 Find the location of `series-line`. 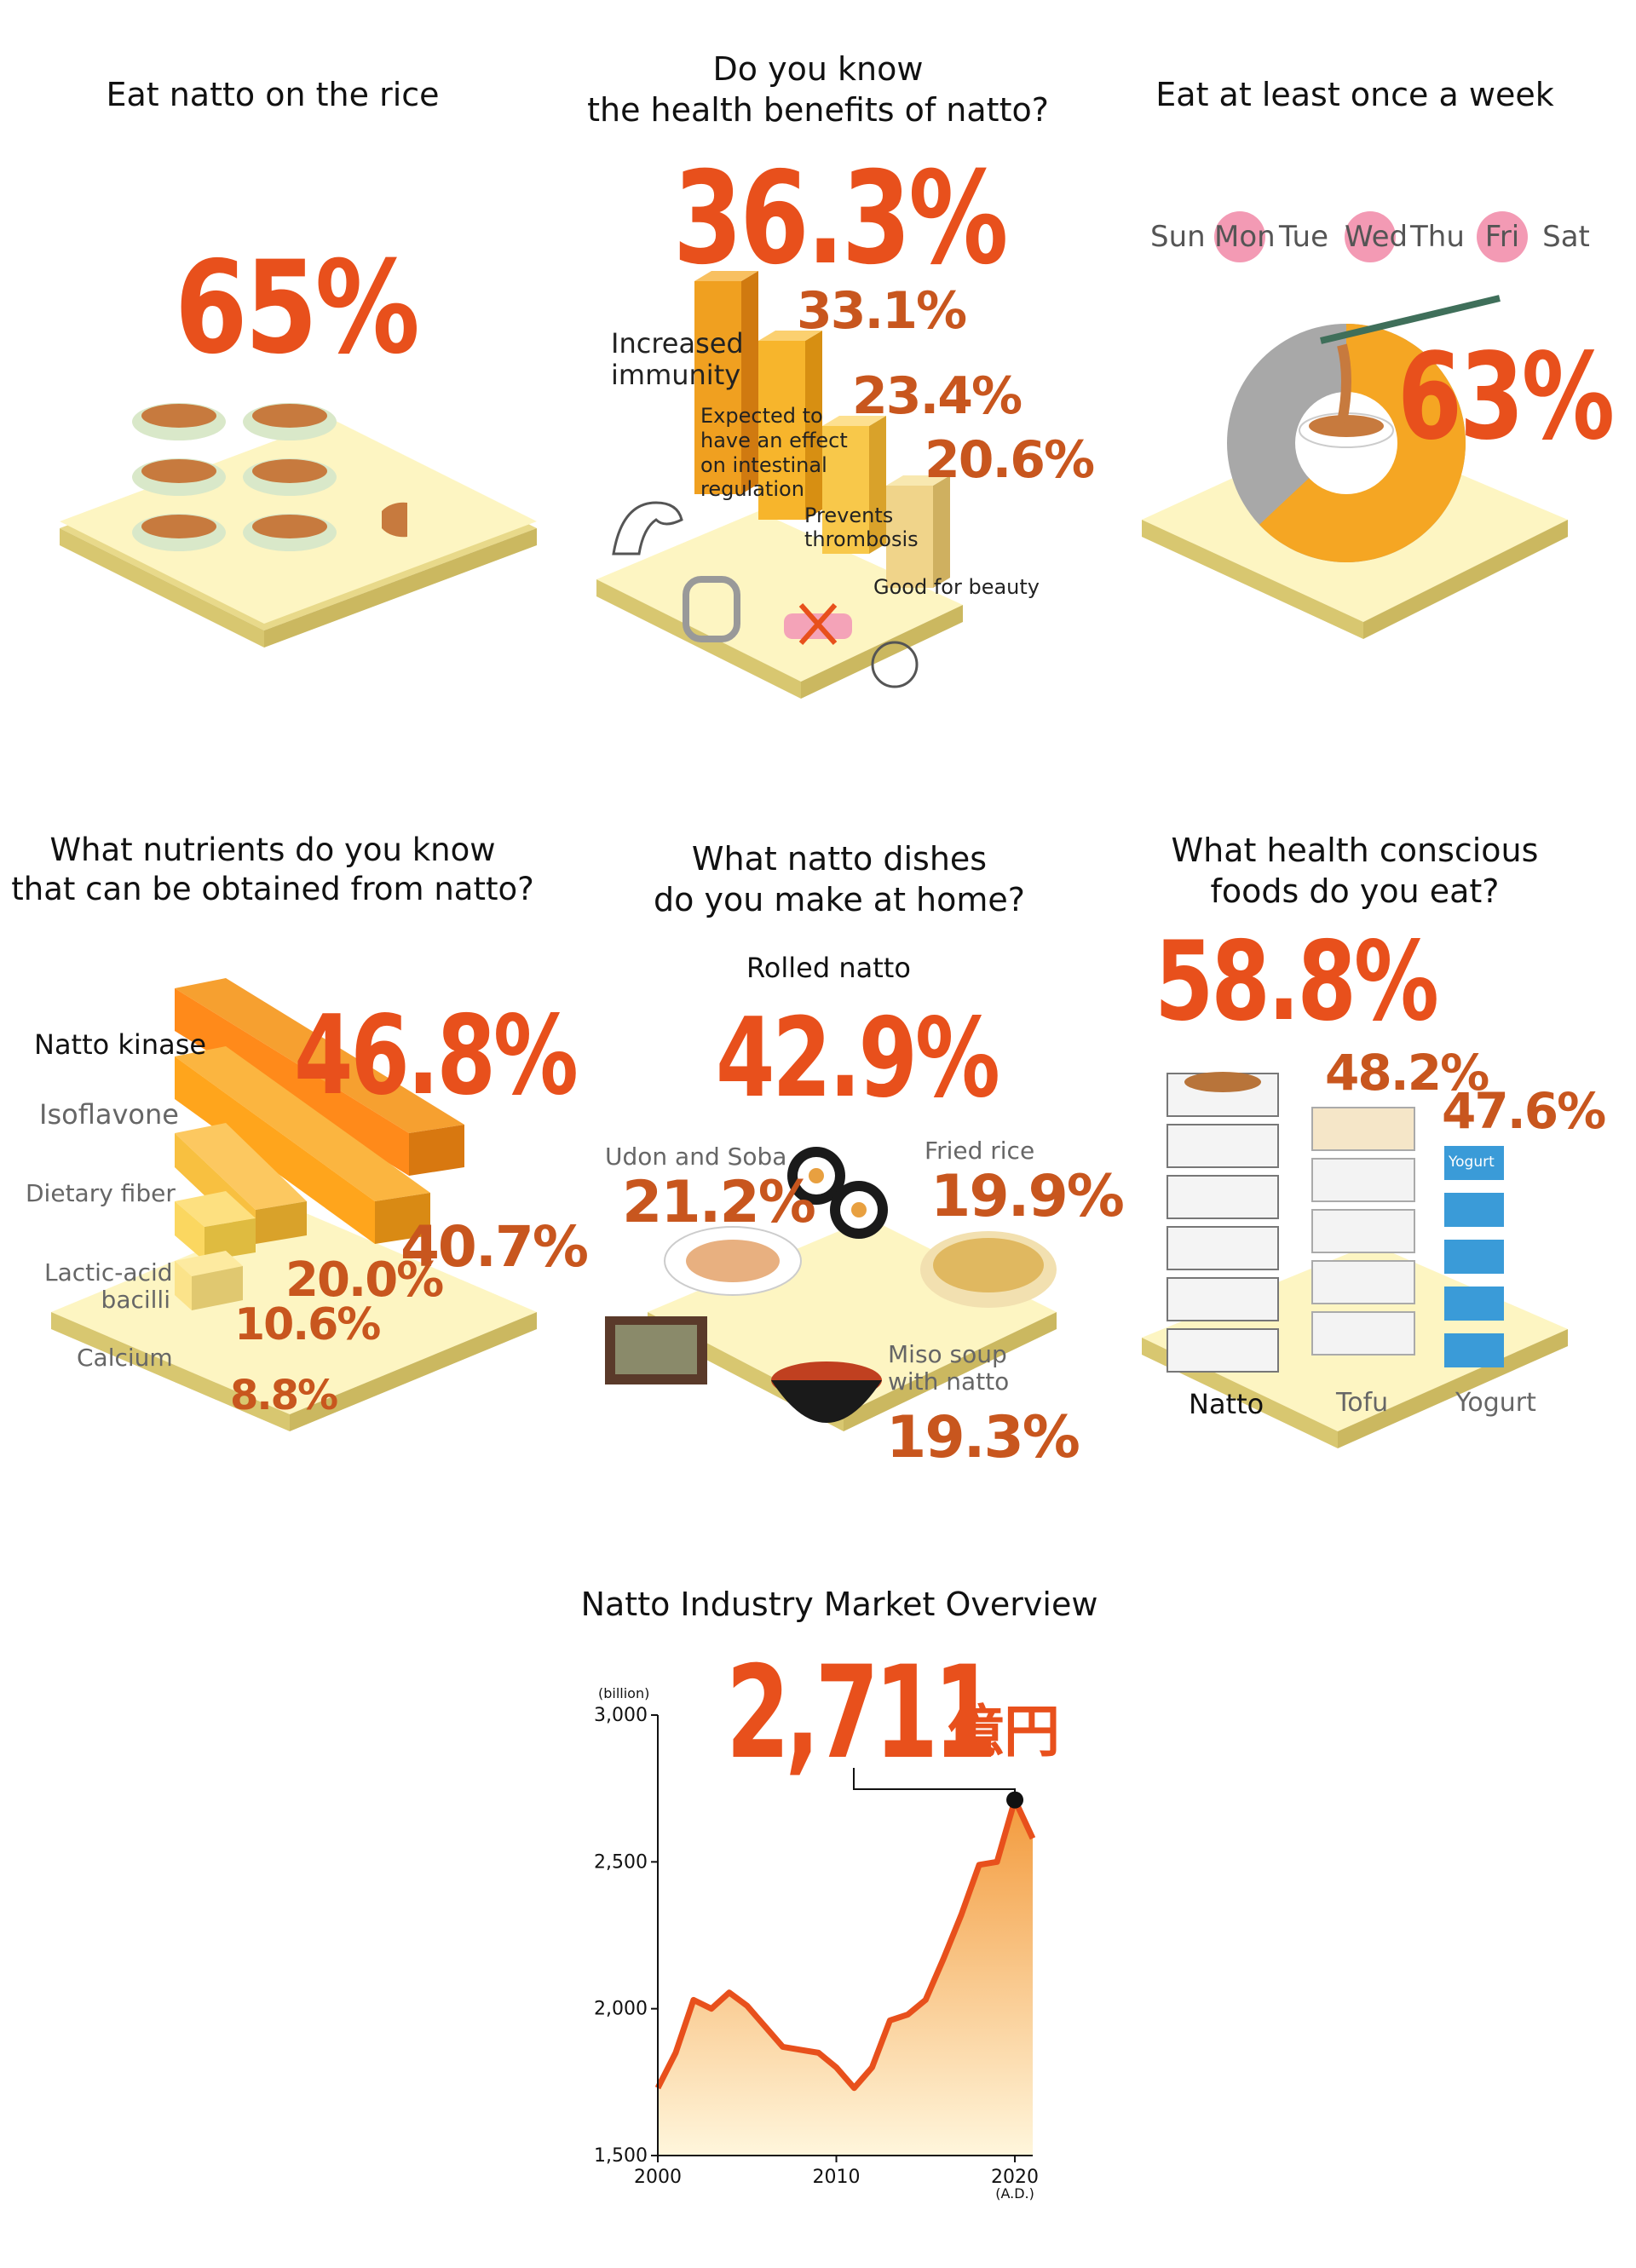

series-line is located at coordinates (845, 1945).